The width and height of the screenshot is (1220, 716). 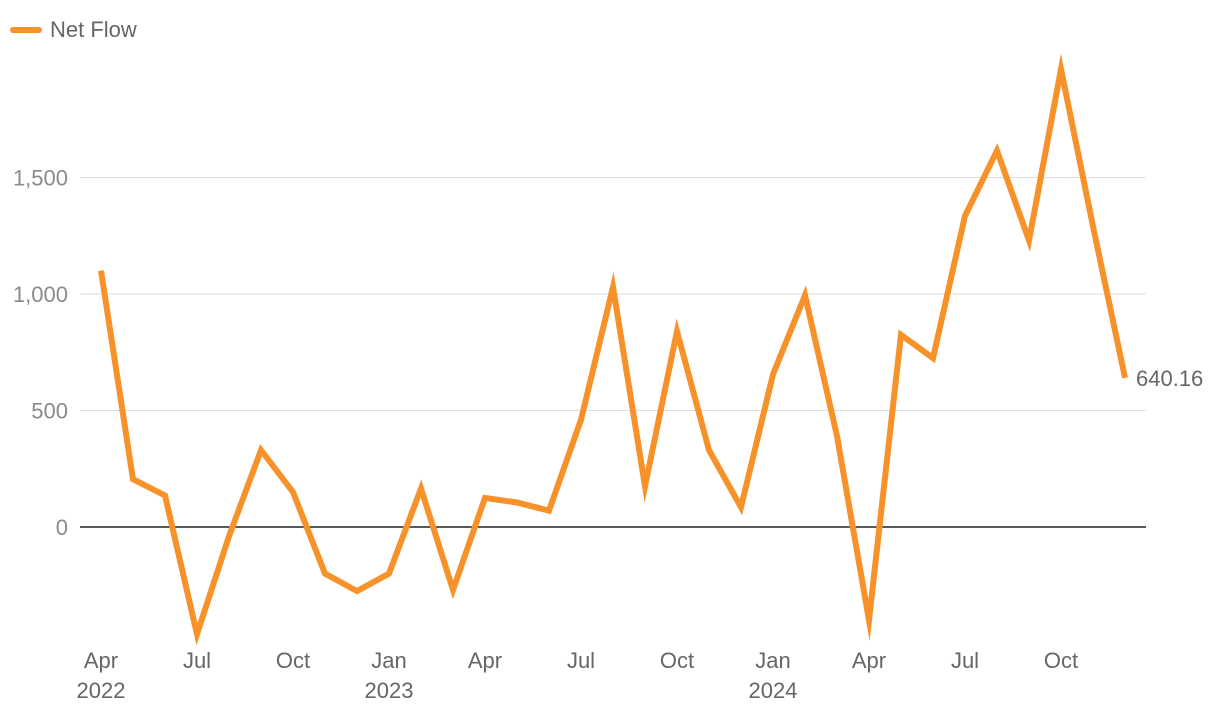 I want to click on legend: Net Flow, so click(x=73, y=30).